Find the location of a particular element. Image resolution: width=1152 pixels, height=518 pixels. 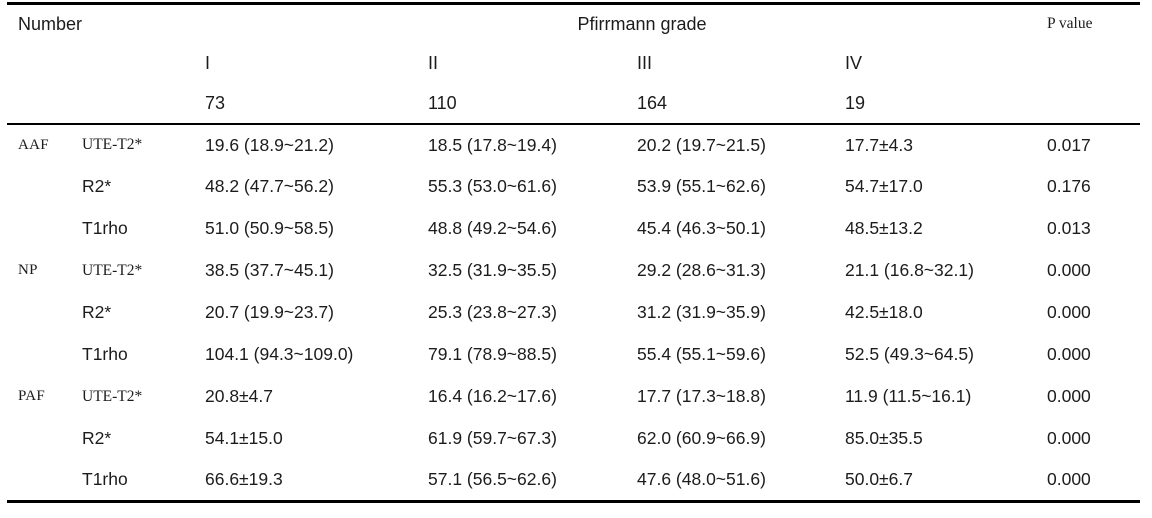

grade-count-2: 110 is located at coordinates (442, 102).